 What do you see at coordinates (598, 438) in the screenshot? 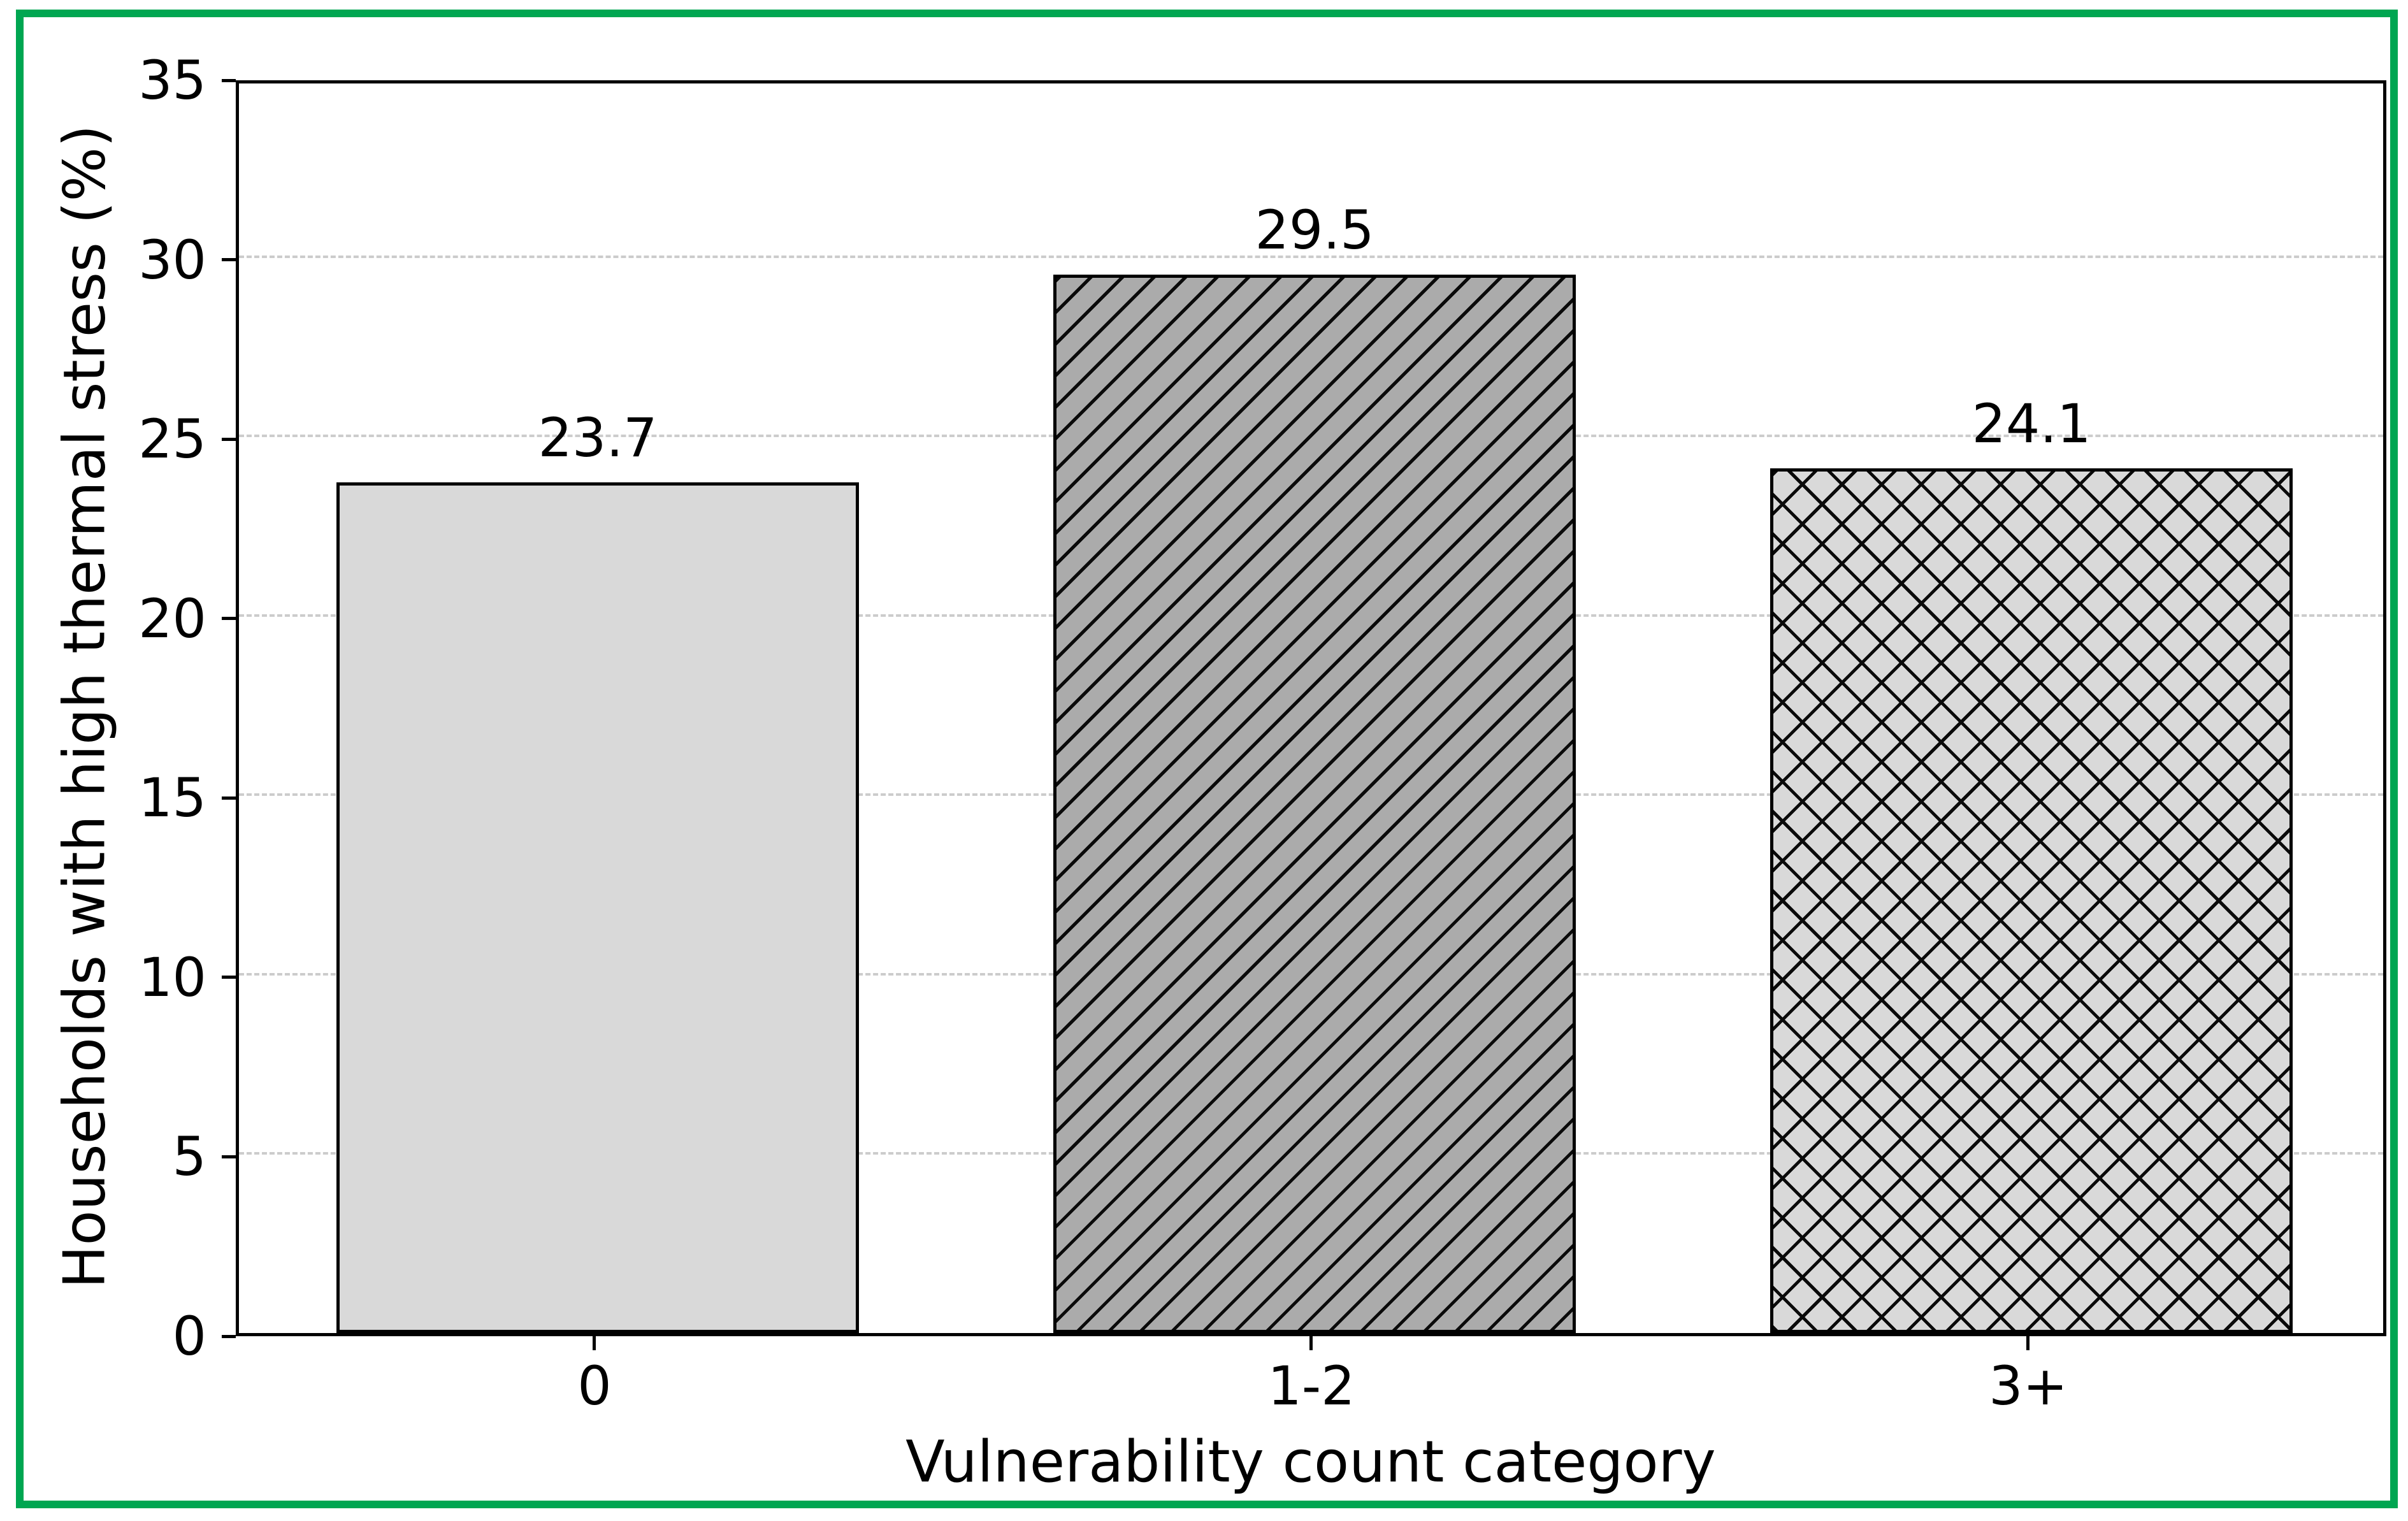
I see `bar-value-label-0: 23.7` at bounding box center [598, 438].